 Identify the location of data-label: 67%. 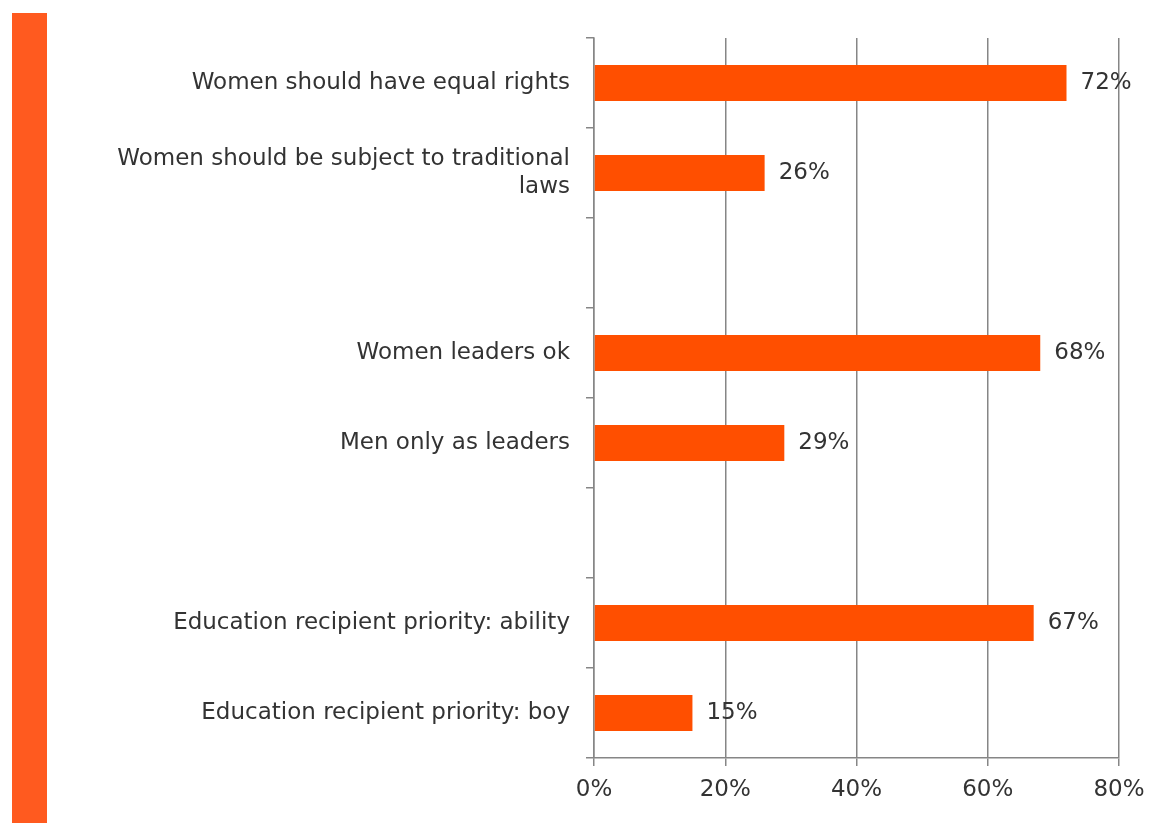
(1073, 620).